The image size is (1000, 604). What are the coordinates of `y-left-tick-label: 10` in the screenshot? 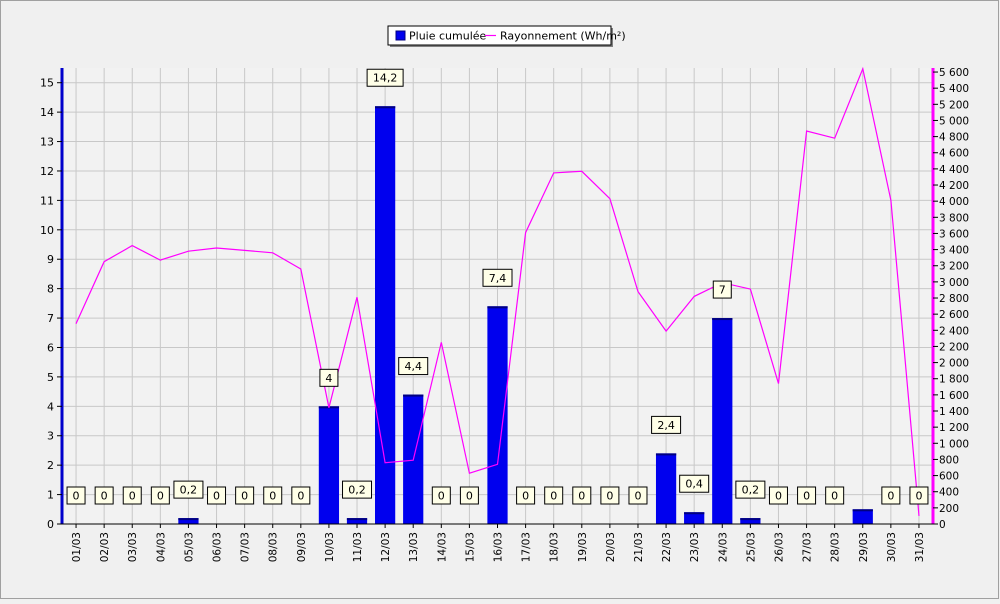 It's located at (47, 230).